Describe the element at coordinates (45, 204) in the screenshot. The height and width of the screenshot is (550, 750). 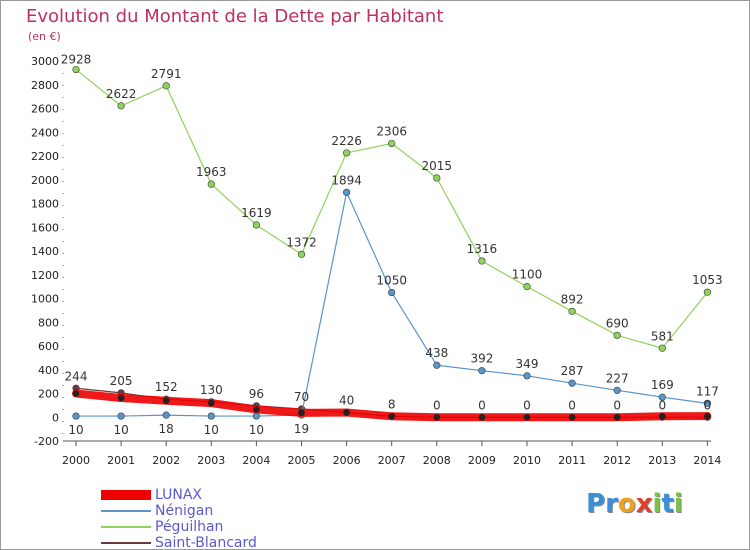
I see `y-tick-label: 1800` at that location.